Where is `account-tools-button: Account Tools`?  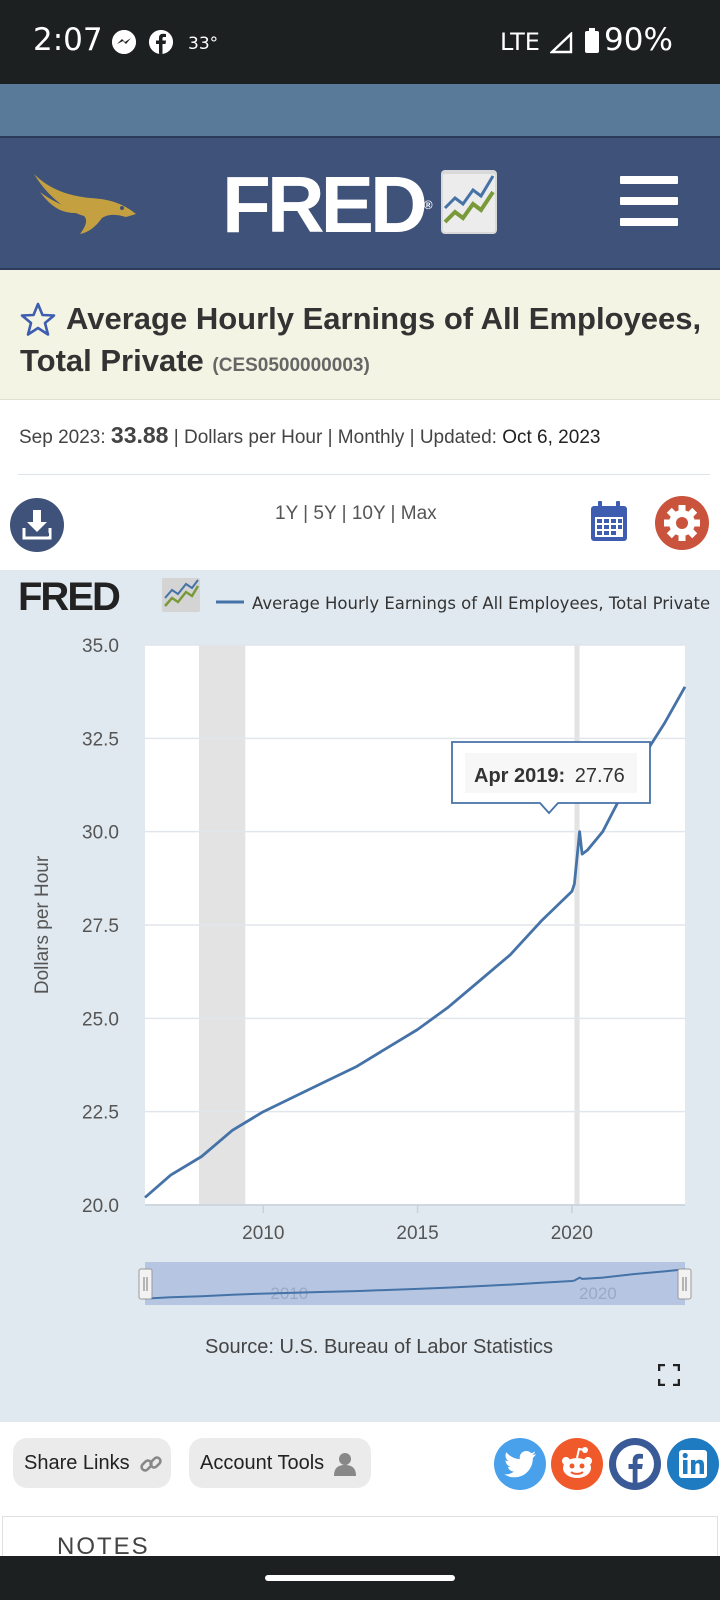
account-tools-button: Account Tools is located at coordinates (280, 1463).